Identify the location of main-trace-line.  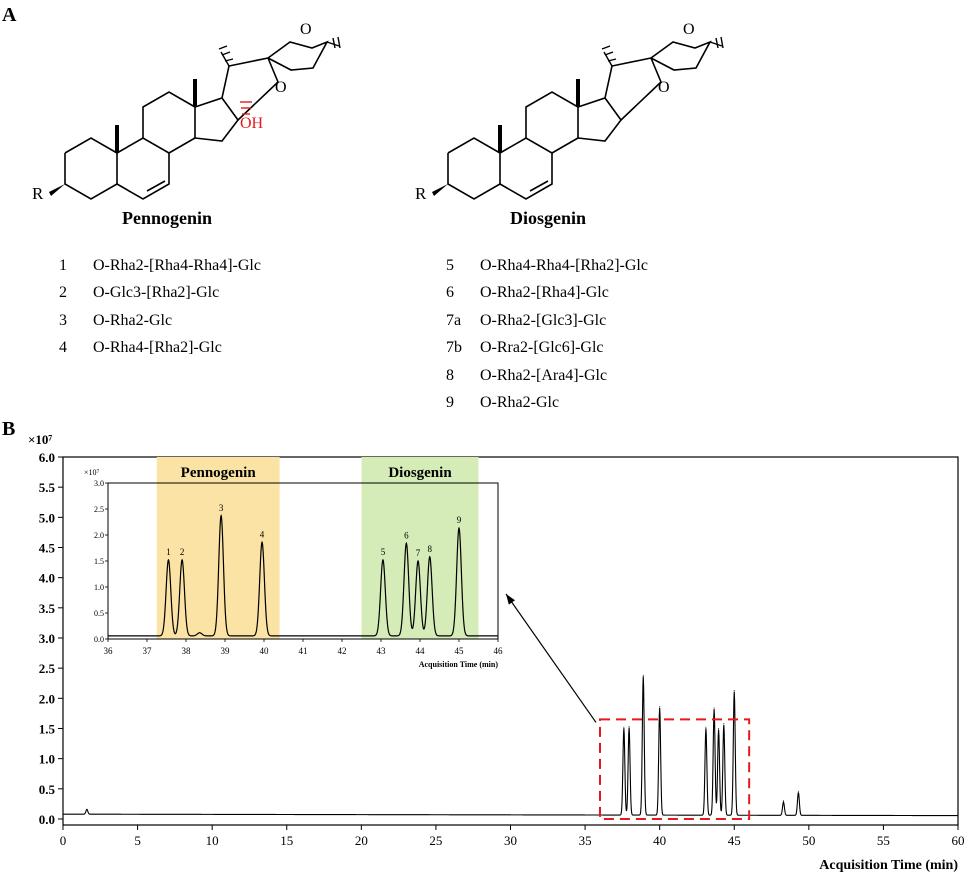
(510, 746).